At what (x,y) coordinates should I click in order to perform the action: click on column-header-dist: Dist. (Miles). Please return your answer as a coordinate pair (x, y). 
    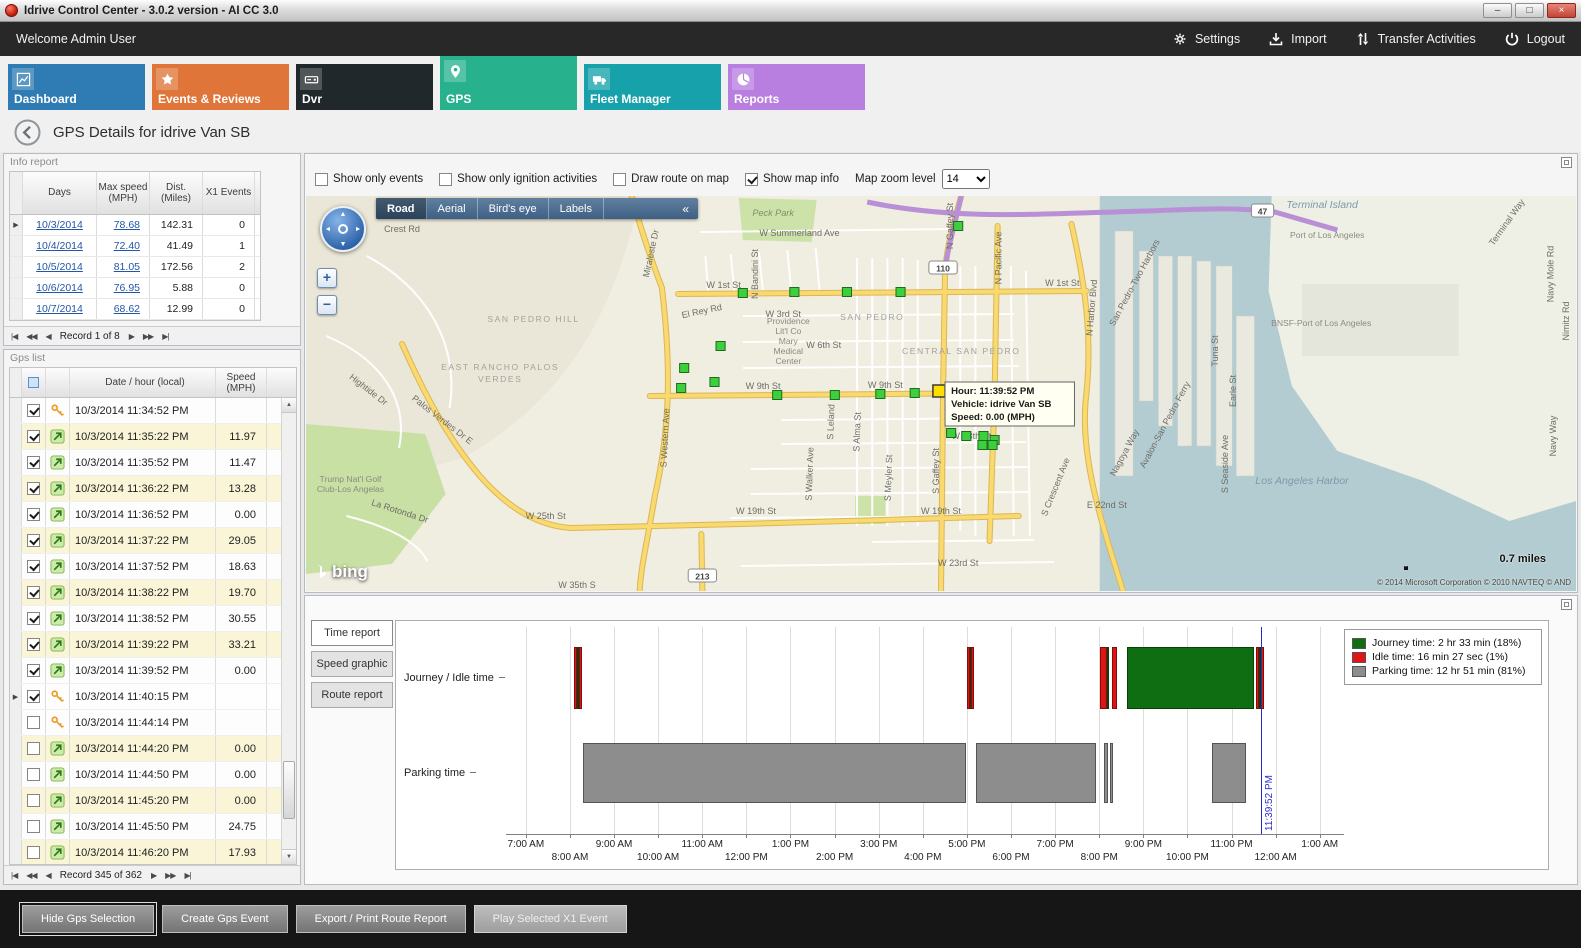
    Looking at the image, I should click on (176, 193).